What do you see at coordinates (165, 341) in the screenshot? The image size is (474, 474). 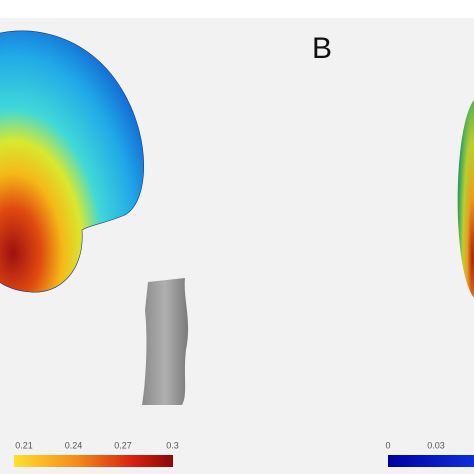 I see `spinal-cord` at bounding box center [165, 341].